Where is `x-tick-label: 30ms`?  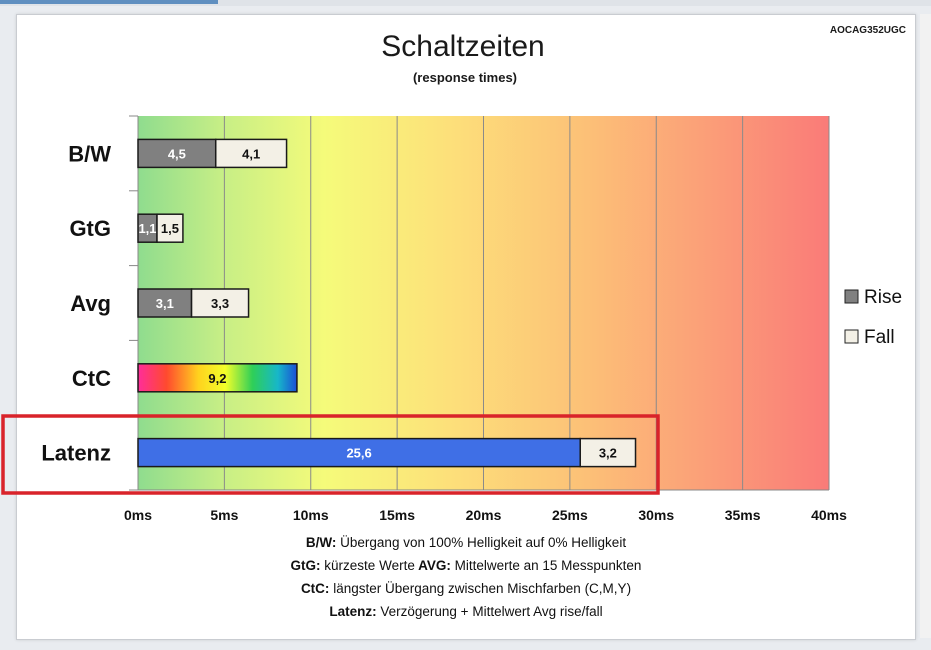
x-tick-label: 30ms is located at coordinates (656, 515).